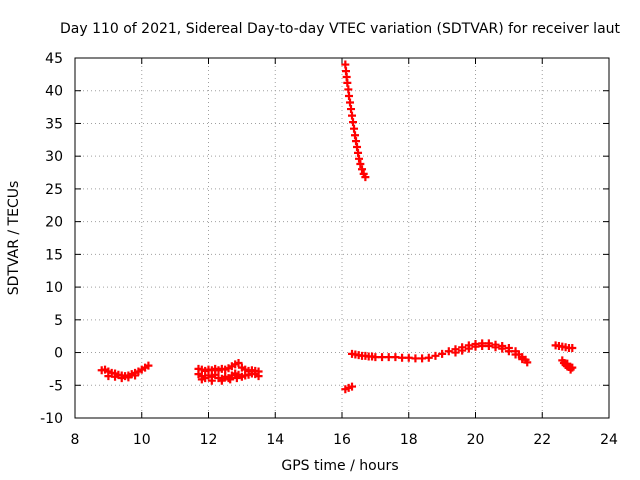  What do you see at coordinates (54, 190) in the screenshot?
I see `y-tick-label: 25` at bounding box center [54, 190].